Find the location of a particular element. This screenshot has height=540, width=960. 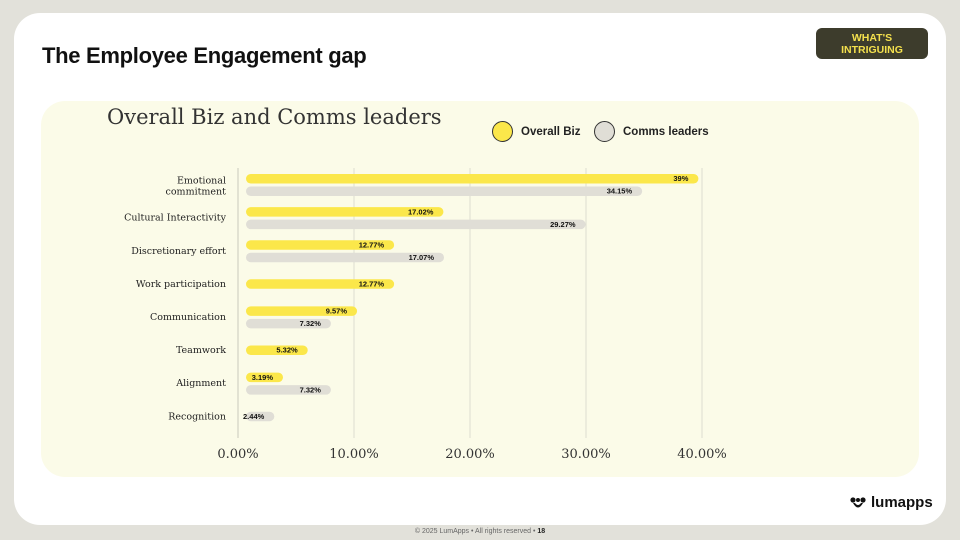

legend-label-overall-biz: Overall Biz is located at coordinates (551, 131).